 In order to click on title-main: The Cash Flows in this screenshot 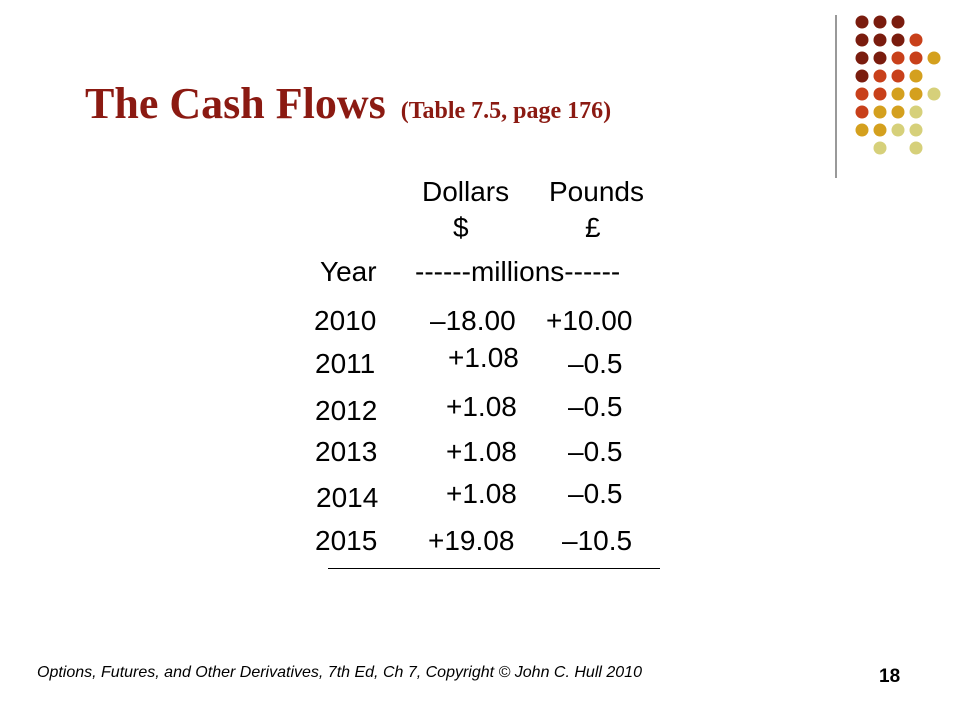, I will do `click(235, 103)`.